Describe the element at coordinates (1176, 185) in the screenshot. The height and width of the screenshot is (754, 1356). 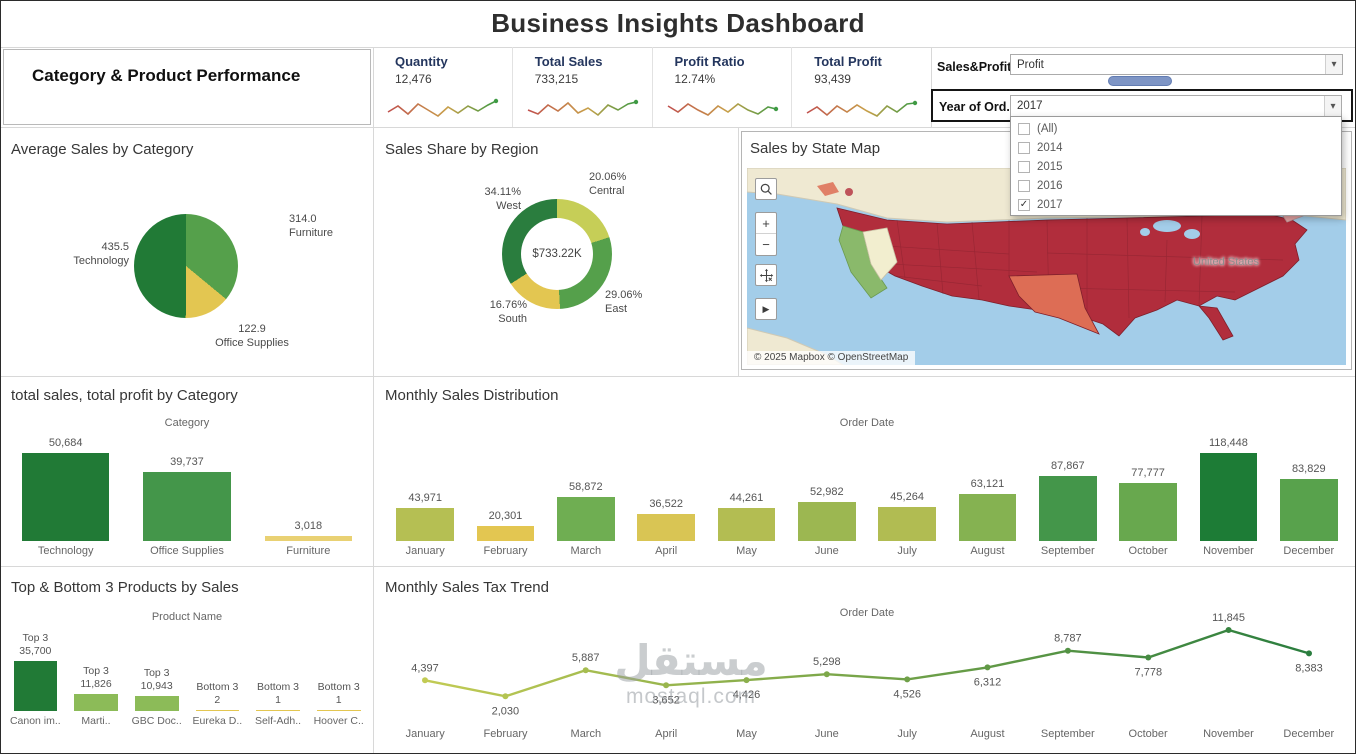
I see `year-option-2016: 2016` at that location.